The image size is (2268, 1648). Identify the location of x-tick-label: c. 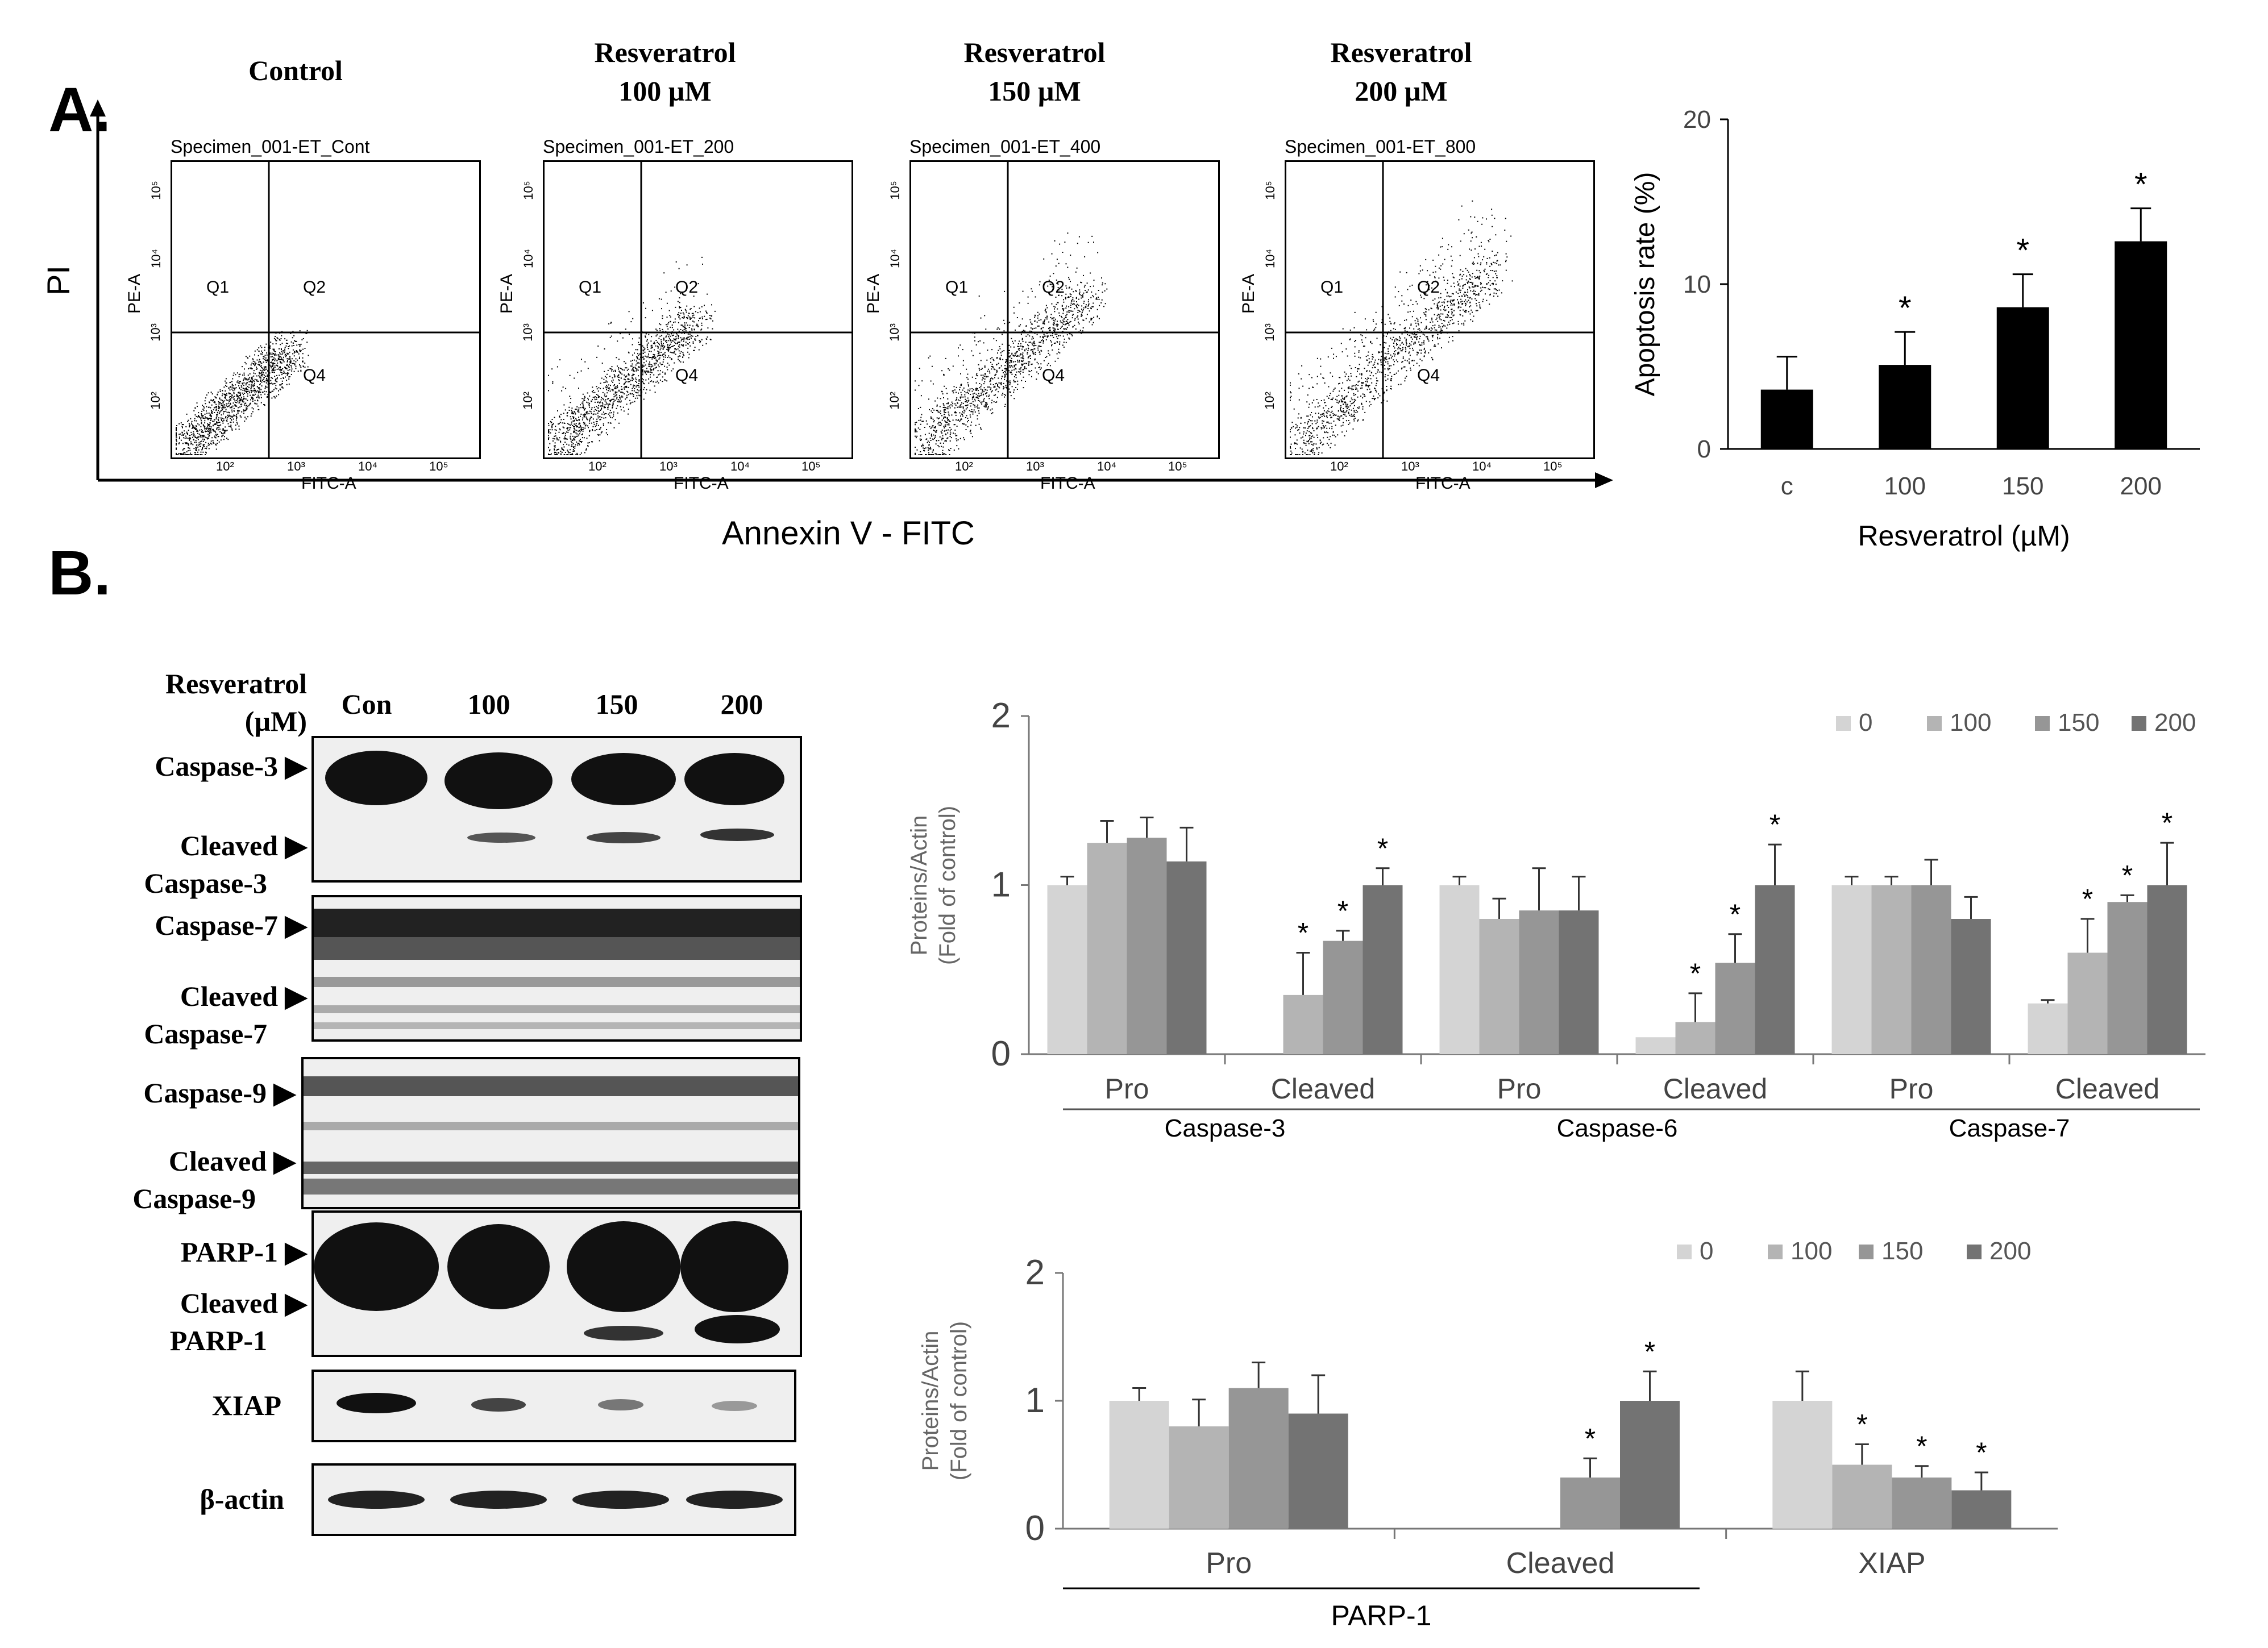
(1787, 486).